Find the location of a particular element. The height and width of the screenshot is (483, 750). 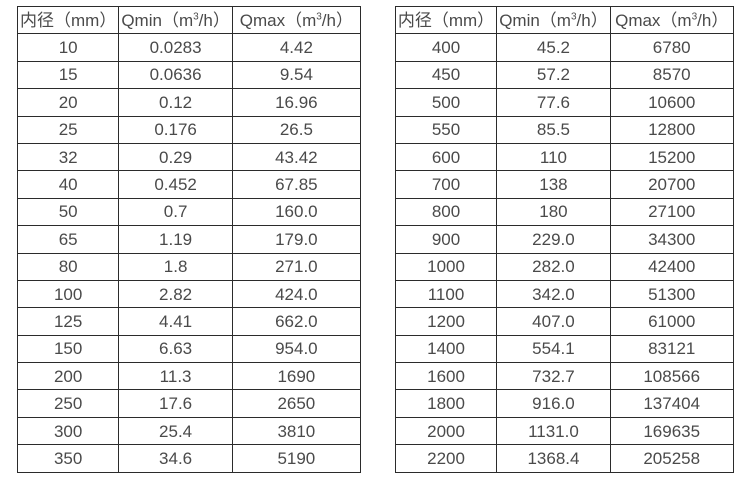

table-row: 2200 1368.4 205258 is located at coordinates (564, 458).